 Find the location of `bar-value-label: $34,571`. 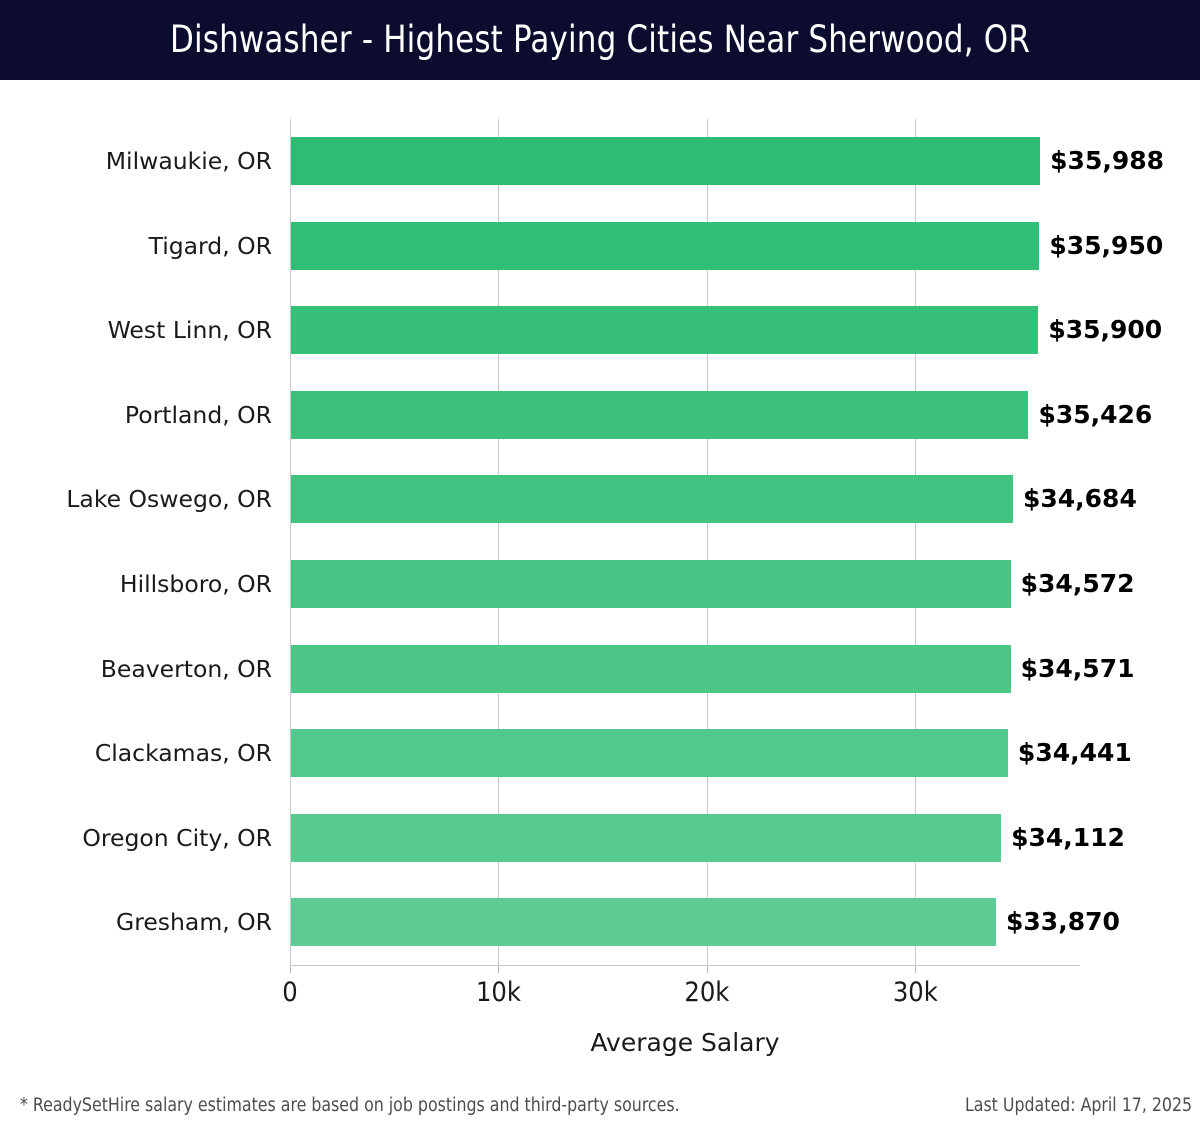

bar-value-label: $34,571 is located at coordinates (1077, 668).